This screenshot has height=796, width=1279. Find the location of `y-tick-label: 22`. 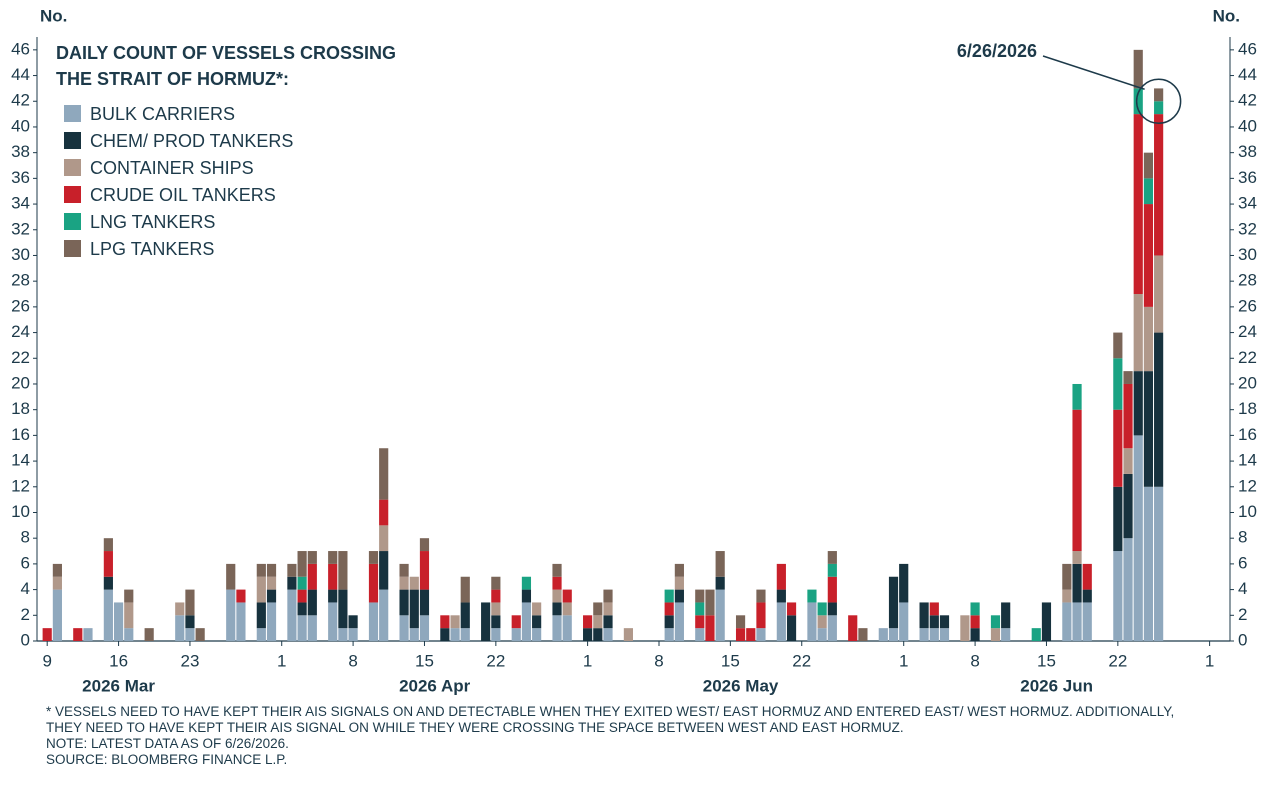

y-tick-label: 22 is located at coordinates (20, 357).